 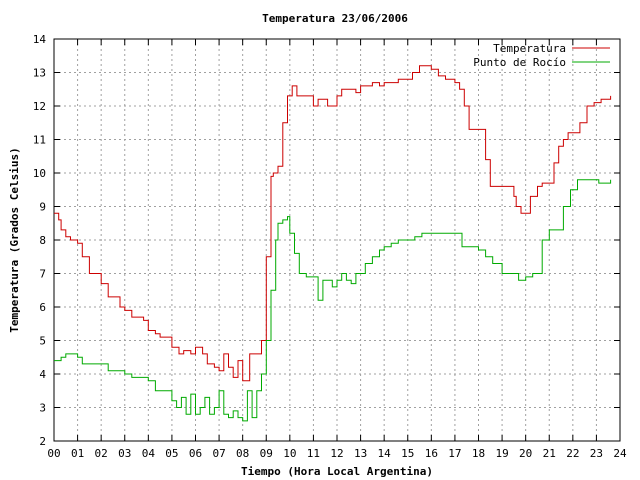 What do you see at coordinates (431, 453) in the screenshot?
I see `x-tick-label: 16` at bounding box center [431, 453].